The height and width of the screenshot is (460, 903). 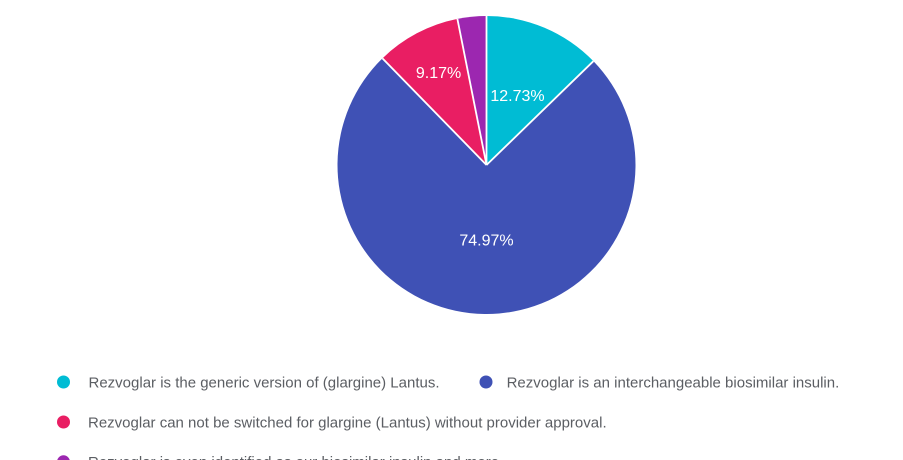 What do you see at coordinates (486, 241) in the screenshot?
I see `svg-text: 74.97%` at bounding box center [486, 241].